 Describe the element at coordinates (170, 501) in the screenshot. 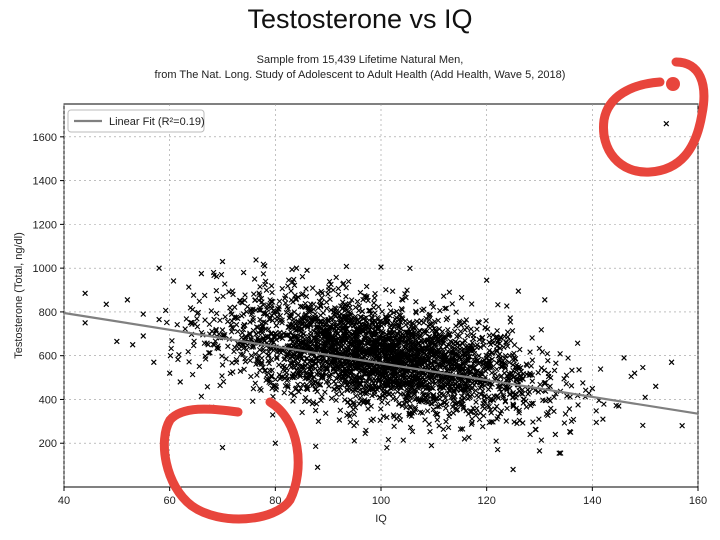

I see `x-tick-label: 60` at that location.